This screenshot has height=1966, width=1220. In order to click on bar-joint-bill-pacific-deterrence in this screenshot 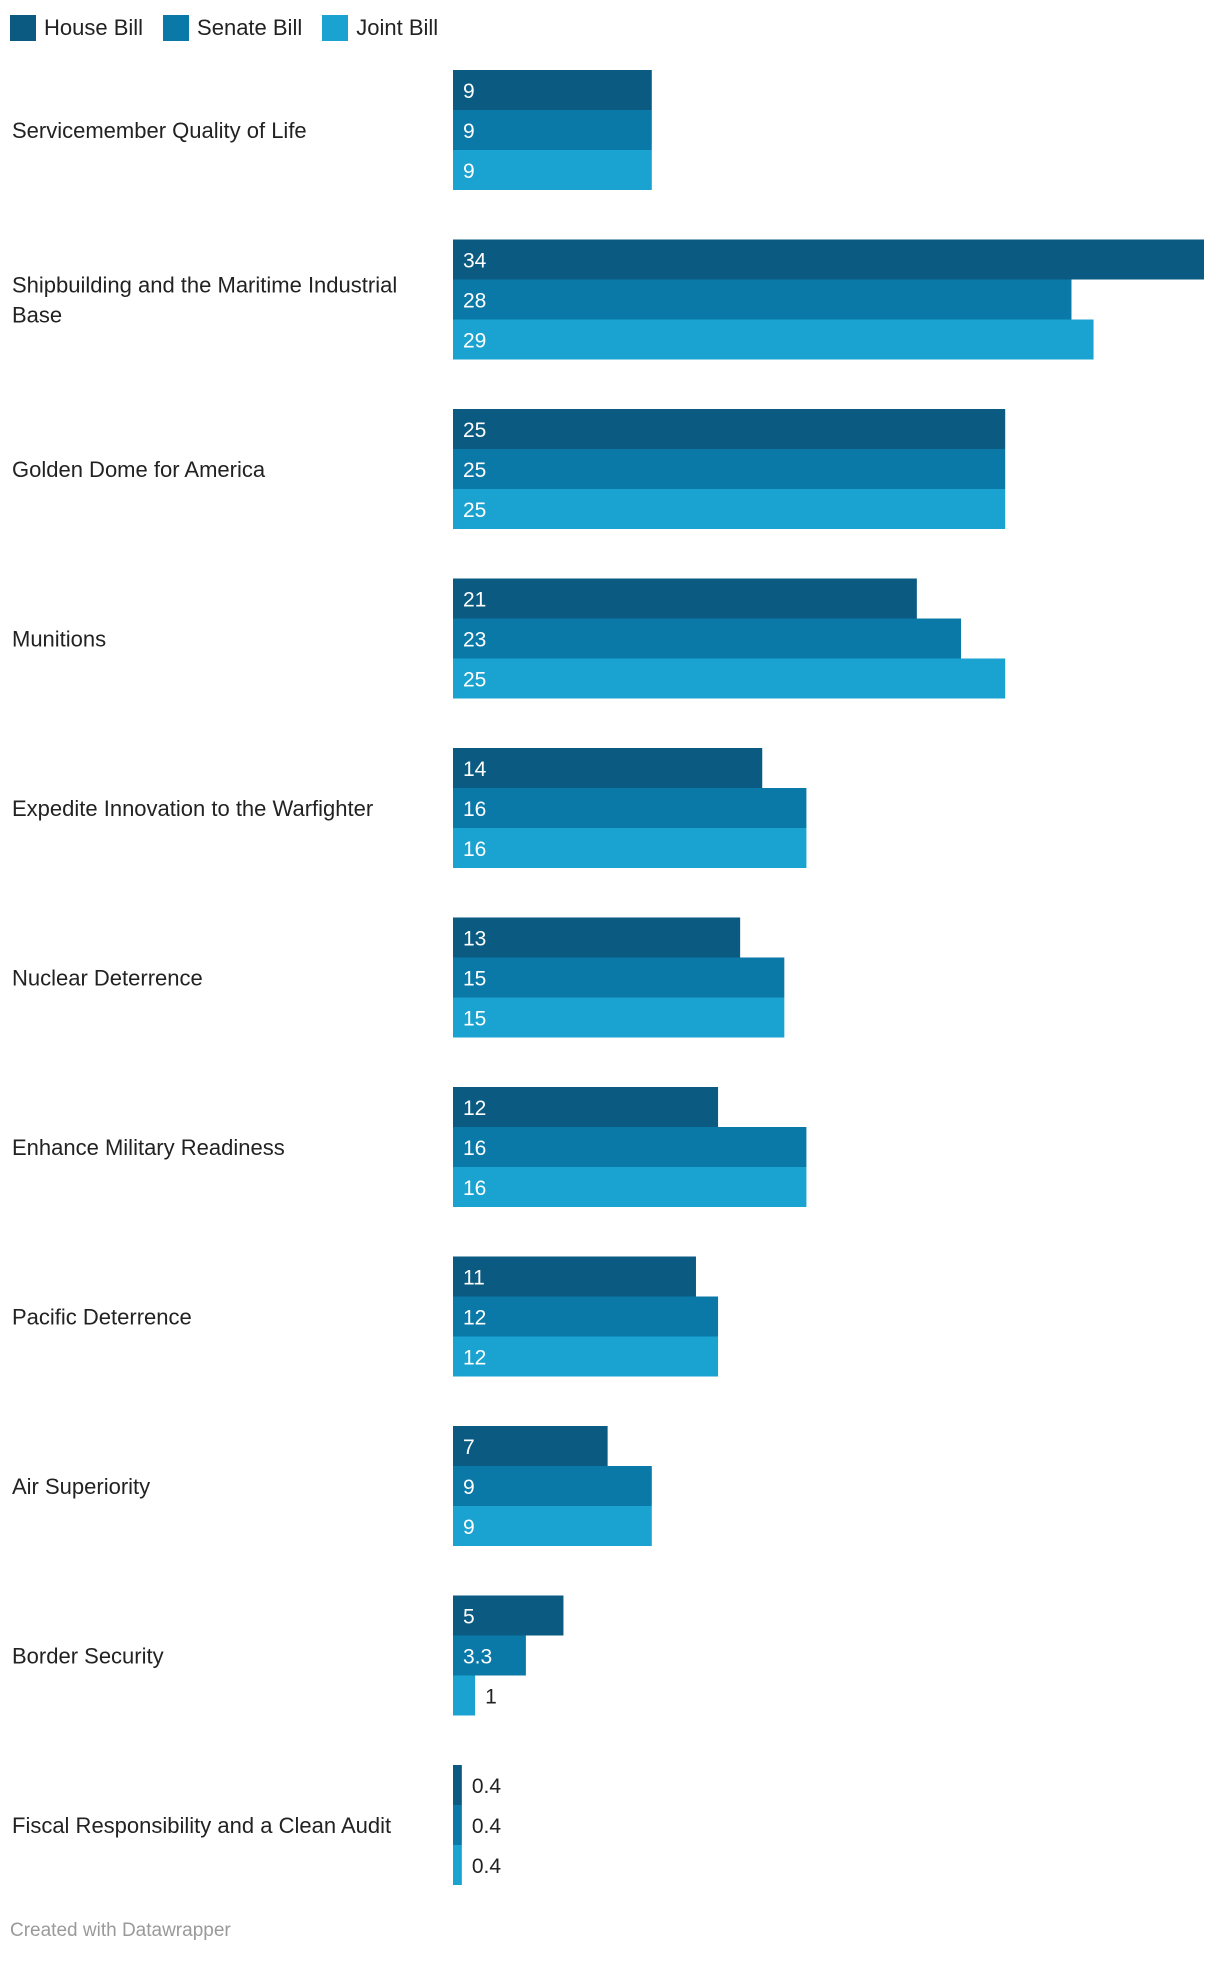, I will do `click(586, 1356)`.